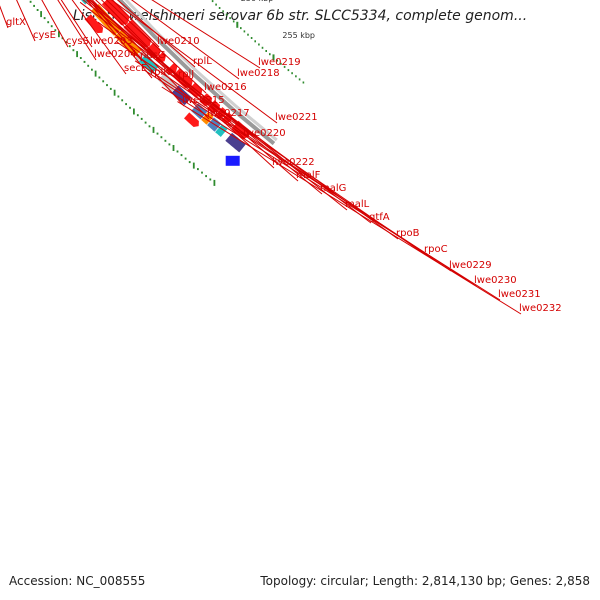 This screenshot has height=600, width=600. I want to click on gene-label: malL, so click(357, 204).